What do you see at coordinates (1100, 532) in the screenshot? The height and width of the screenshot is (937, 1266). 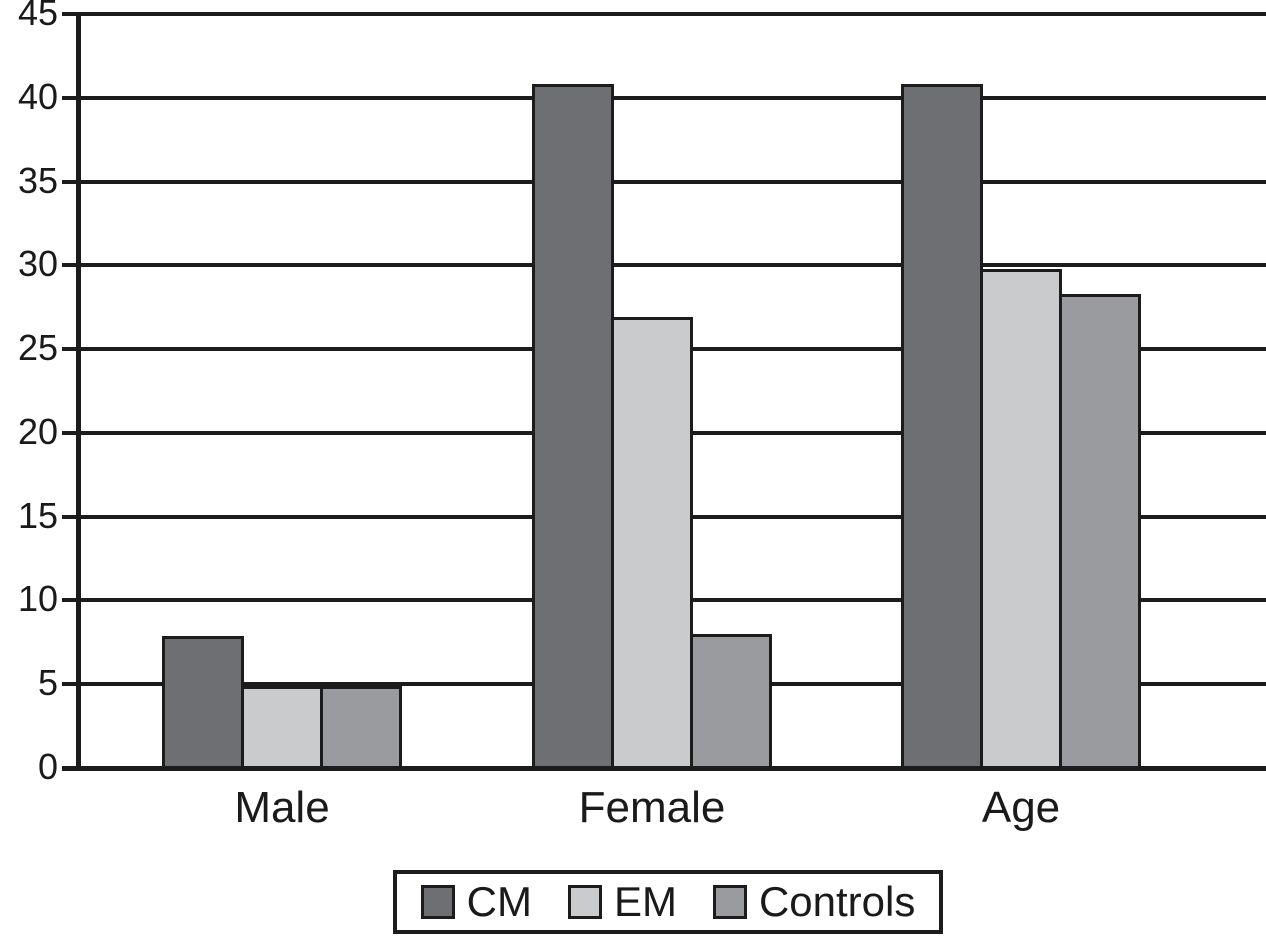 I see `bar-controls-age` at bounding box center [1100, 532].